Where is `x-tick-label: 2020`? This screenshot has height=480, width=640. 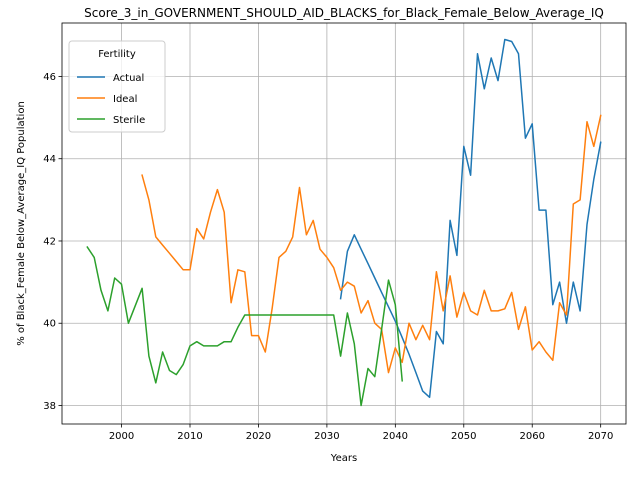 x-tick-label: 2020 is located at coordinates (258, 436).